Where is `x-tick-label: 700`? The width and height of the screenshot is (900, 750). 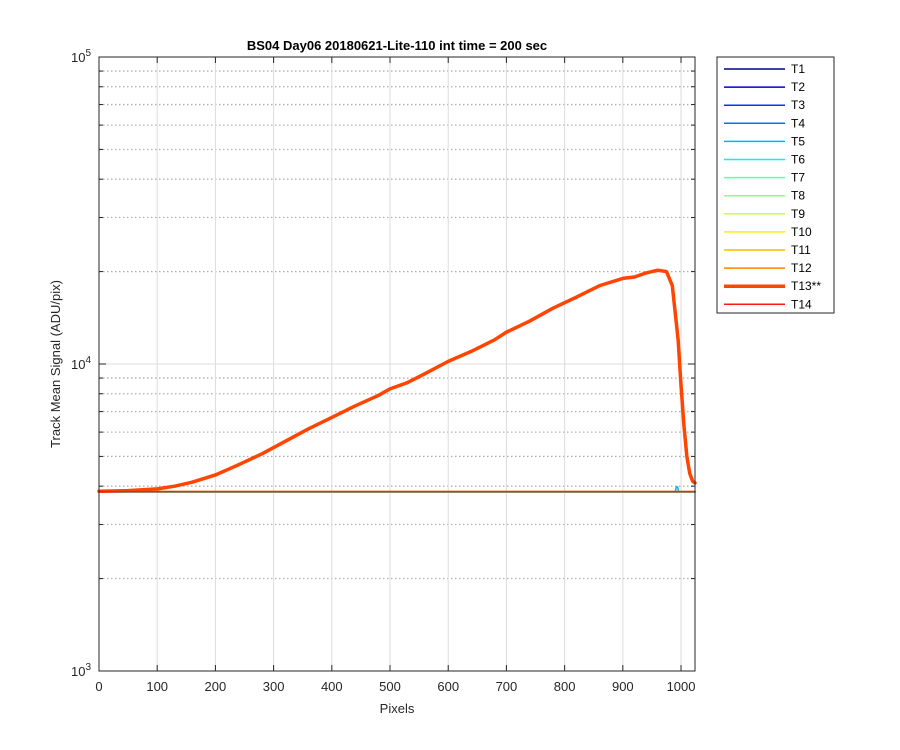
x-tick-label: 700 is located at coordinates (507, 686).